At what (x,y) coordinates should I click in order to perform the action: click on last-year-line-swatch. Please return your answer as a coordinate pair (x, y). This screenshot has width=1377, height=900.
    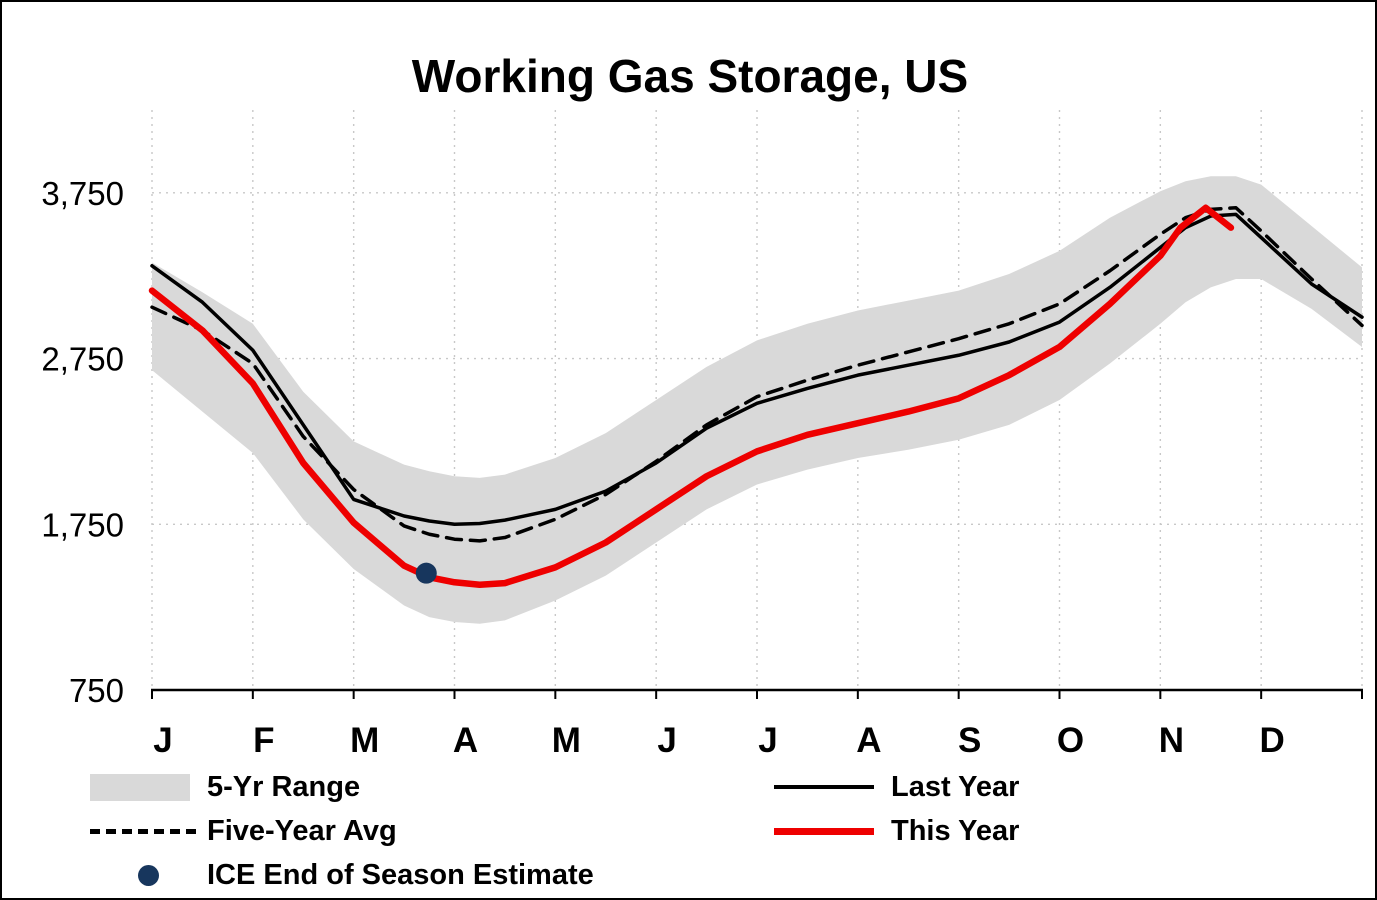
    Looking at the image, I should click on (824, 787).